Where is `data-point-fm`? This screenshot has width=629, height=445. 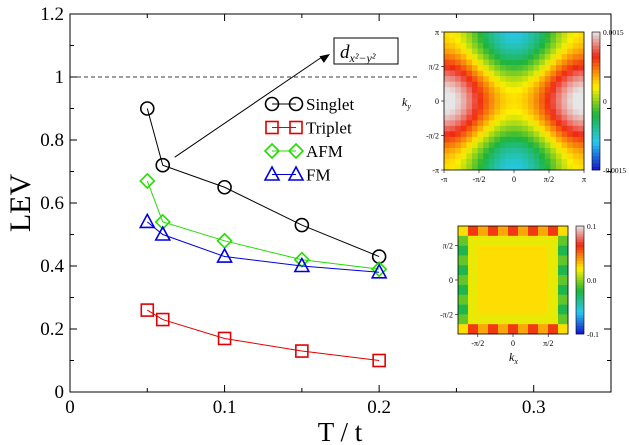
data-point-fm is located at coordinates (302, 264).